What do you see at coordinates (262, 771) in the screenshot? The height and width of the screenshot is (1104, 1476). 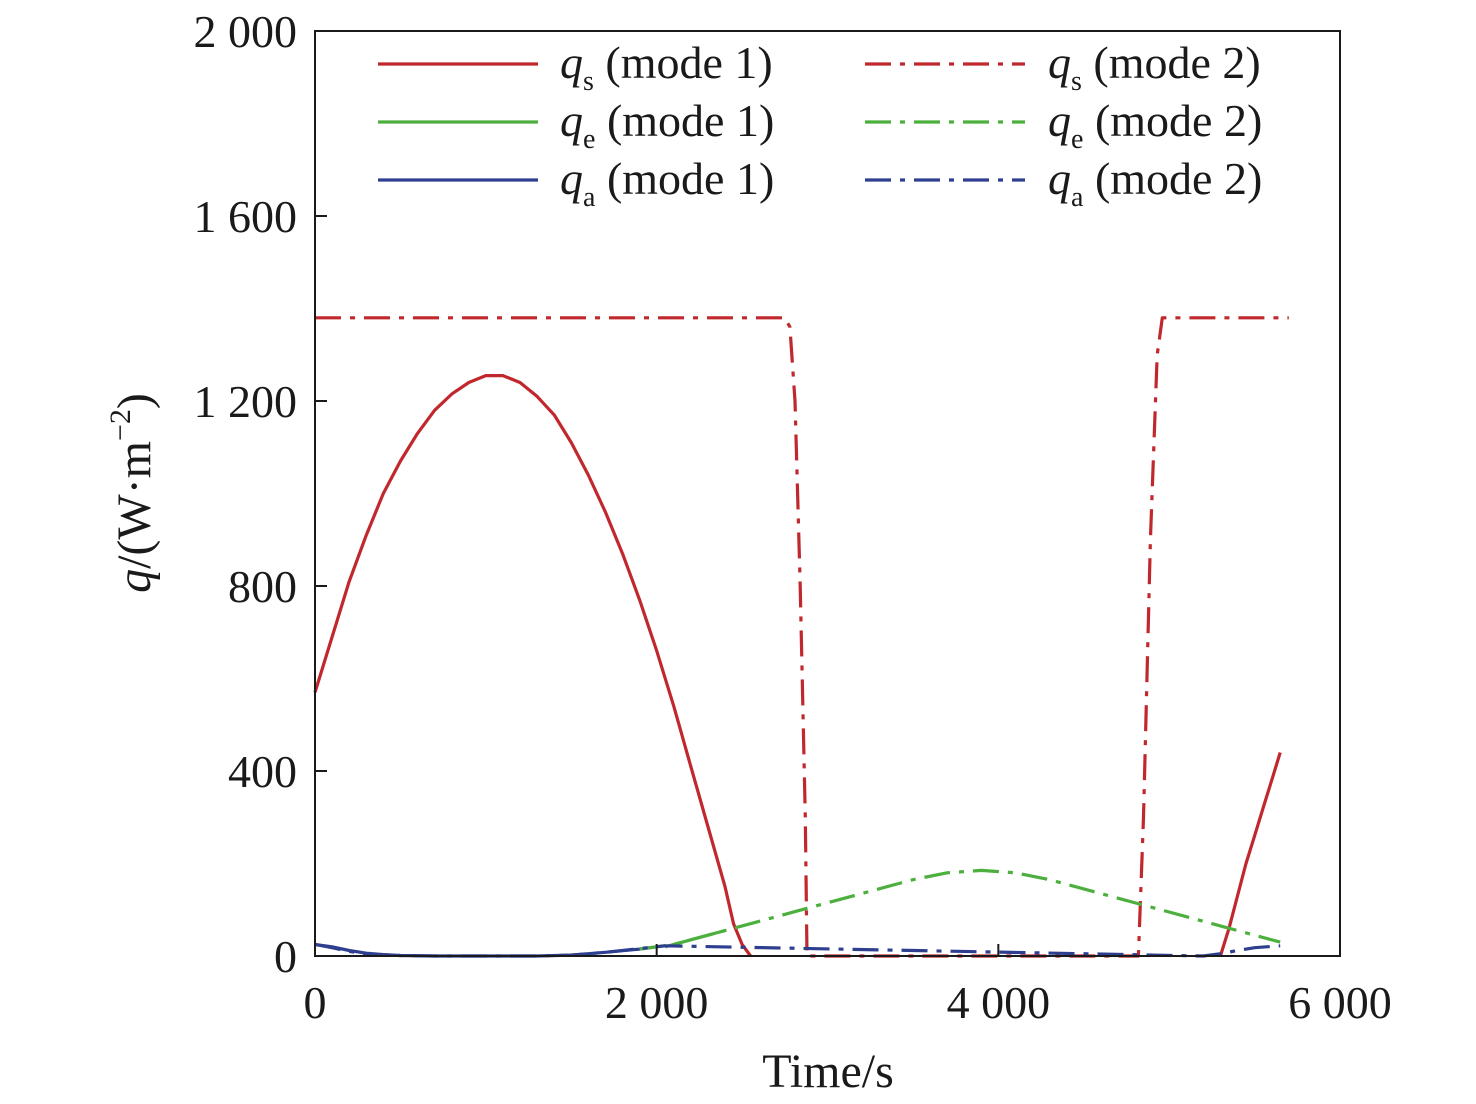 I see `y-tick-label-400: 400` at bounding box center [262, 771].